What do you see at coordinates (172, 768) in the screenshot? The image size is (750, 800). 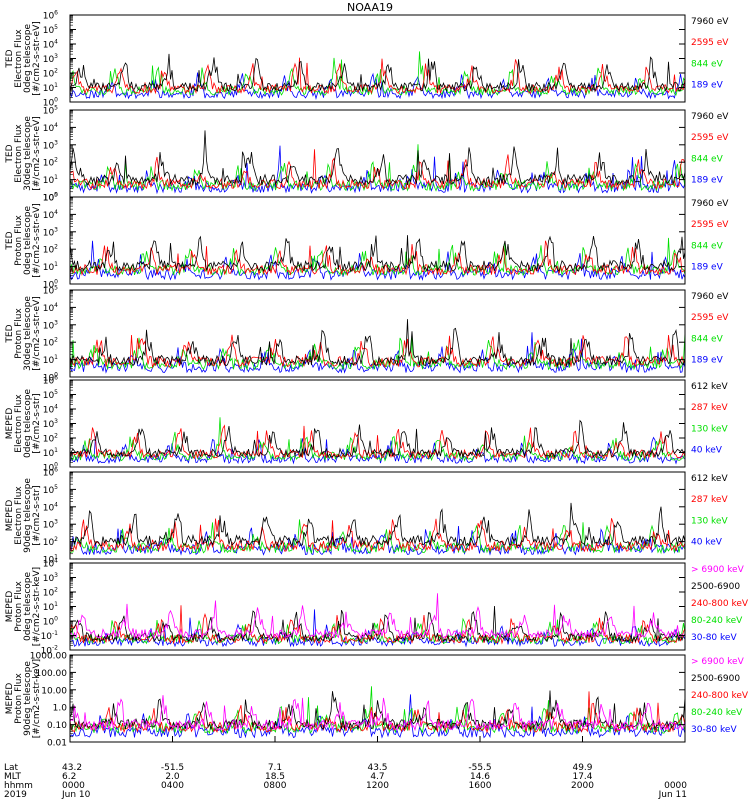 I see `x-tick-label: -51.5` at bounding box center [172, 768].